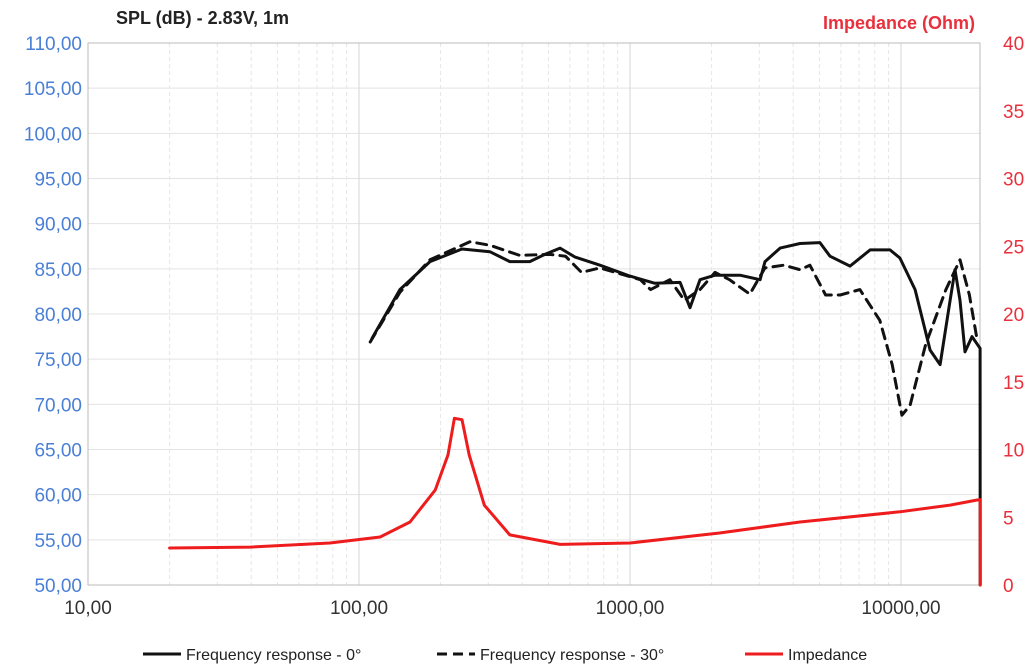 The height and width of the screenshot is (670, 1034). Describe the element at coordinates (1013, 247) in the screenshot. I see `y-right-tick-label: 25` at that location.